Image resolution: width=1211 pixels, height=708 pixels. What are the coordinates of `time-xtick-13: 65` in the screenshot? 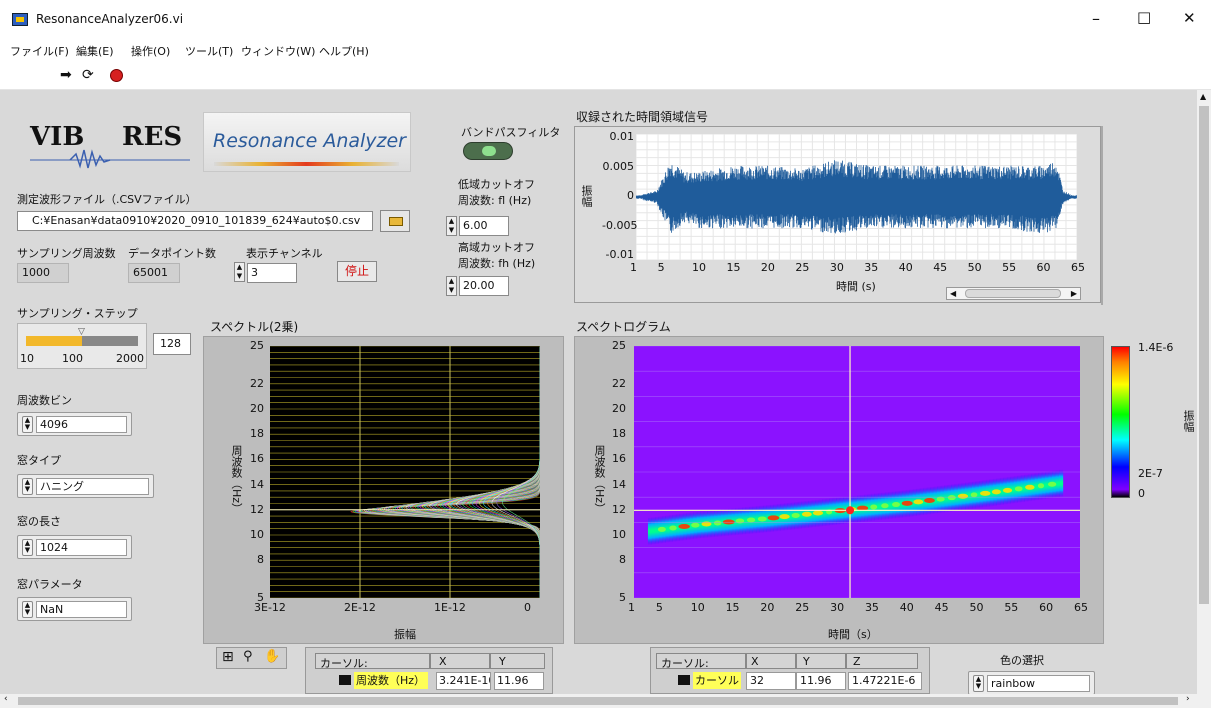 It's located at (1078, 267).